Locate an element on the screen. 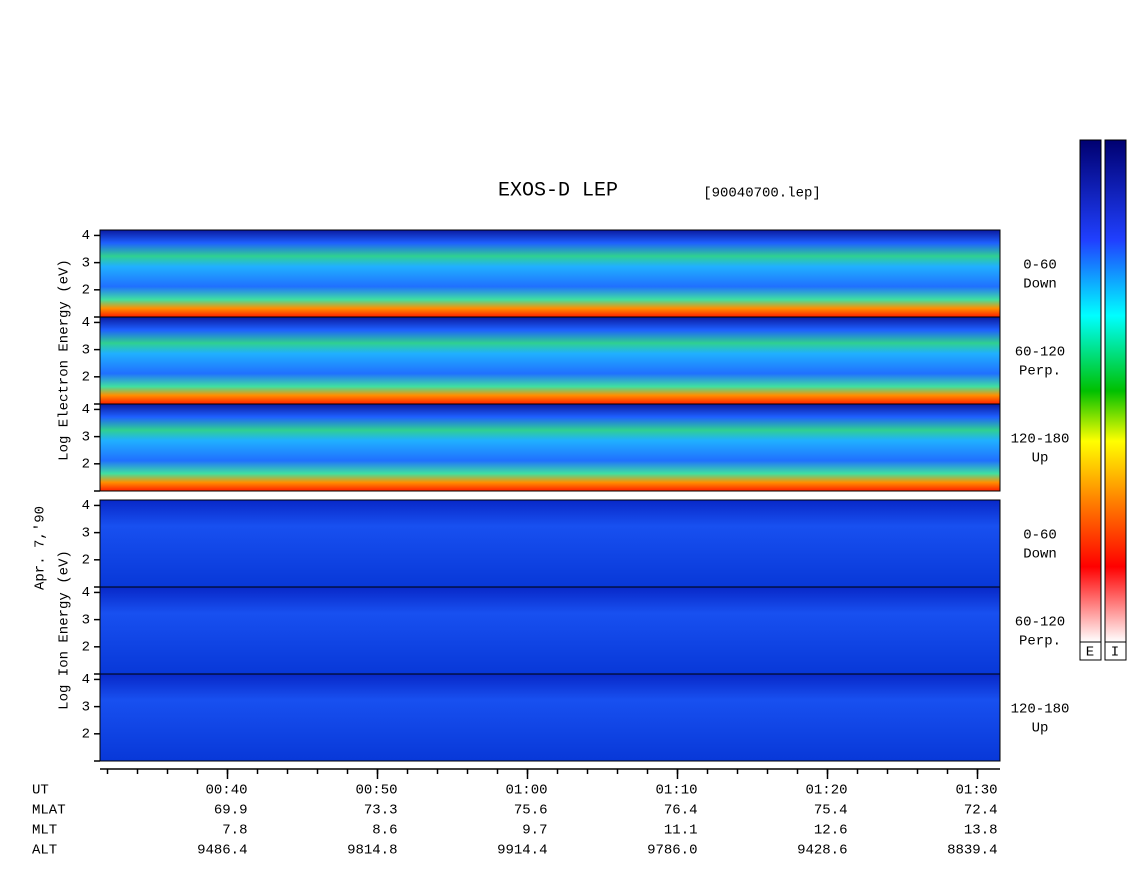 The image size is (1130, 875). row-value: 9428.6 is located at coordinates (822, 851).